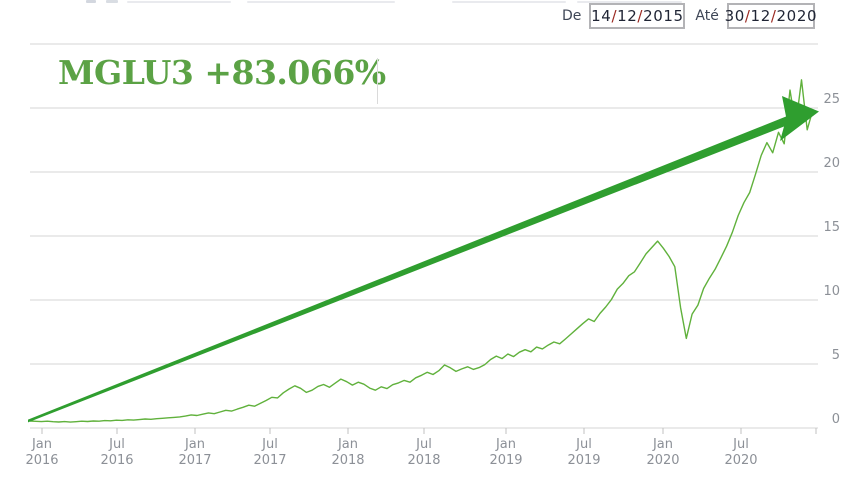  I want to click on y-axis-label: 5, so click(836, 355).